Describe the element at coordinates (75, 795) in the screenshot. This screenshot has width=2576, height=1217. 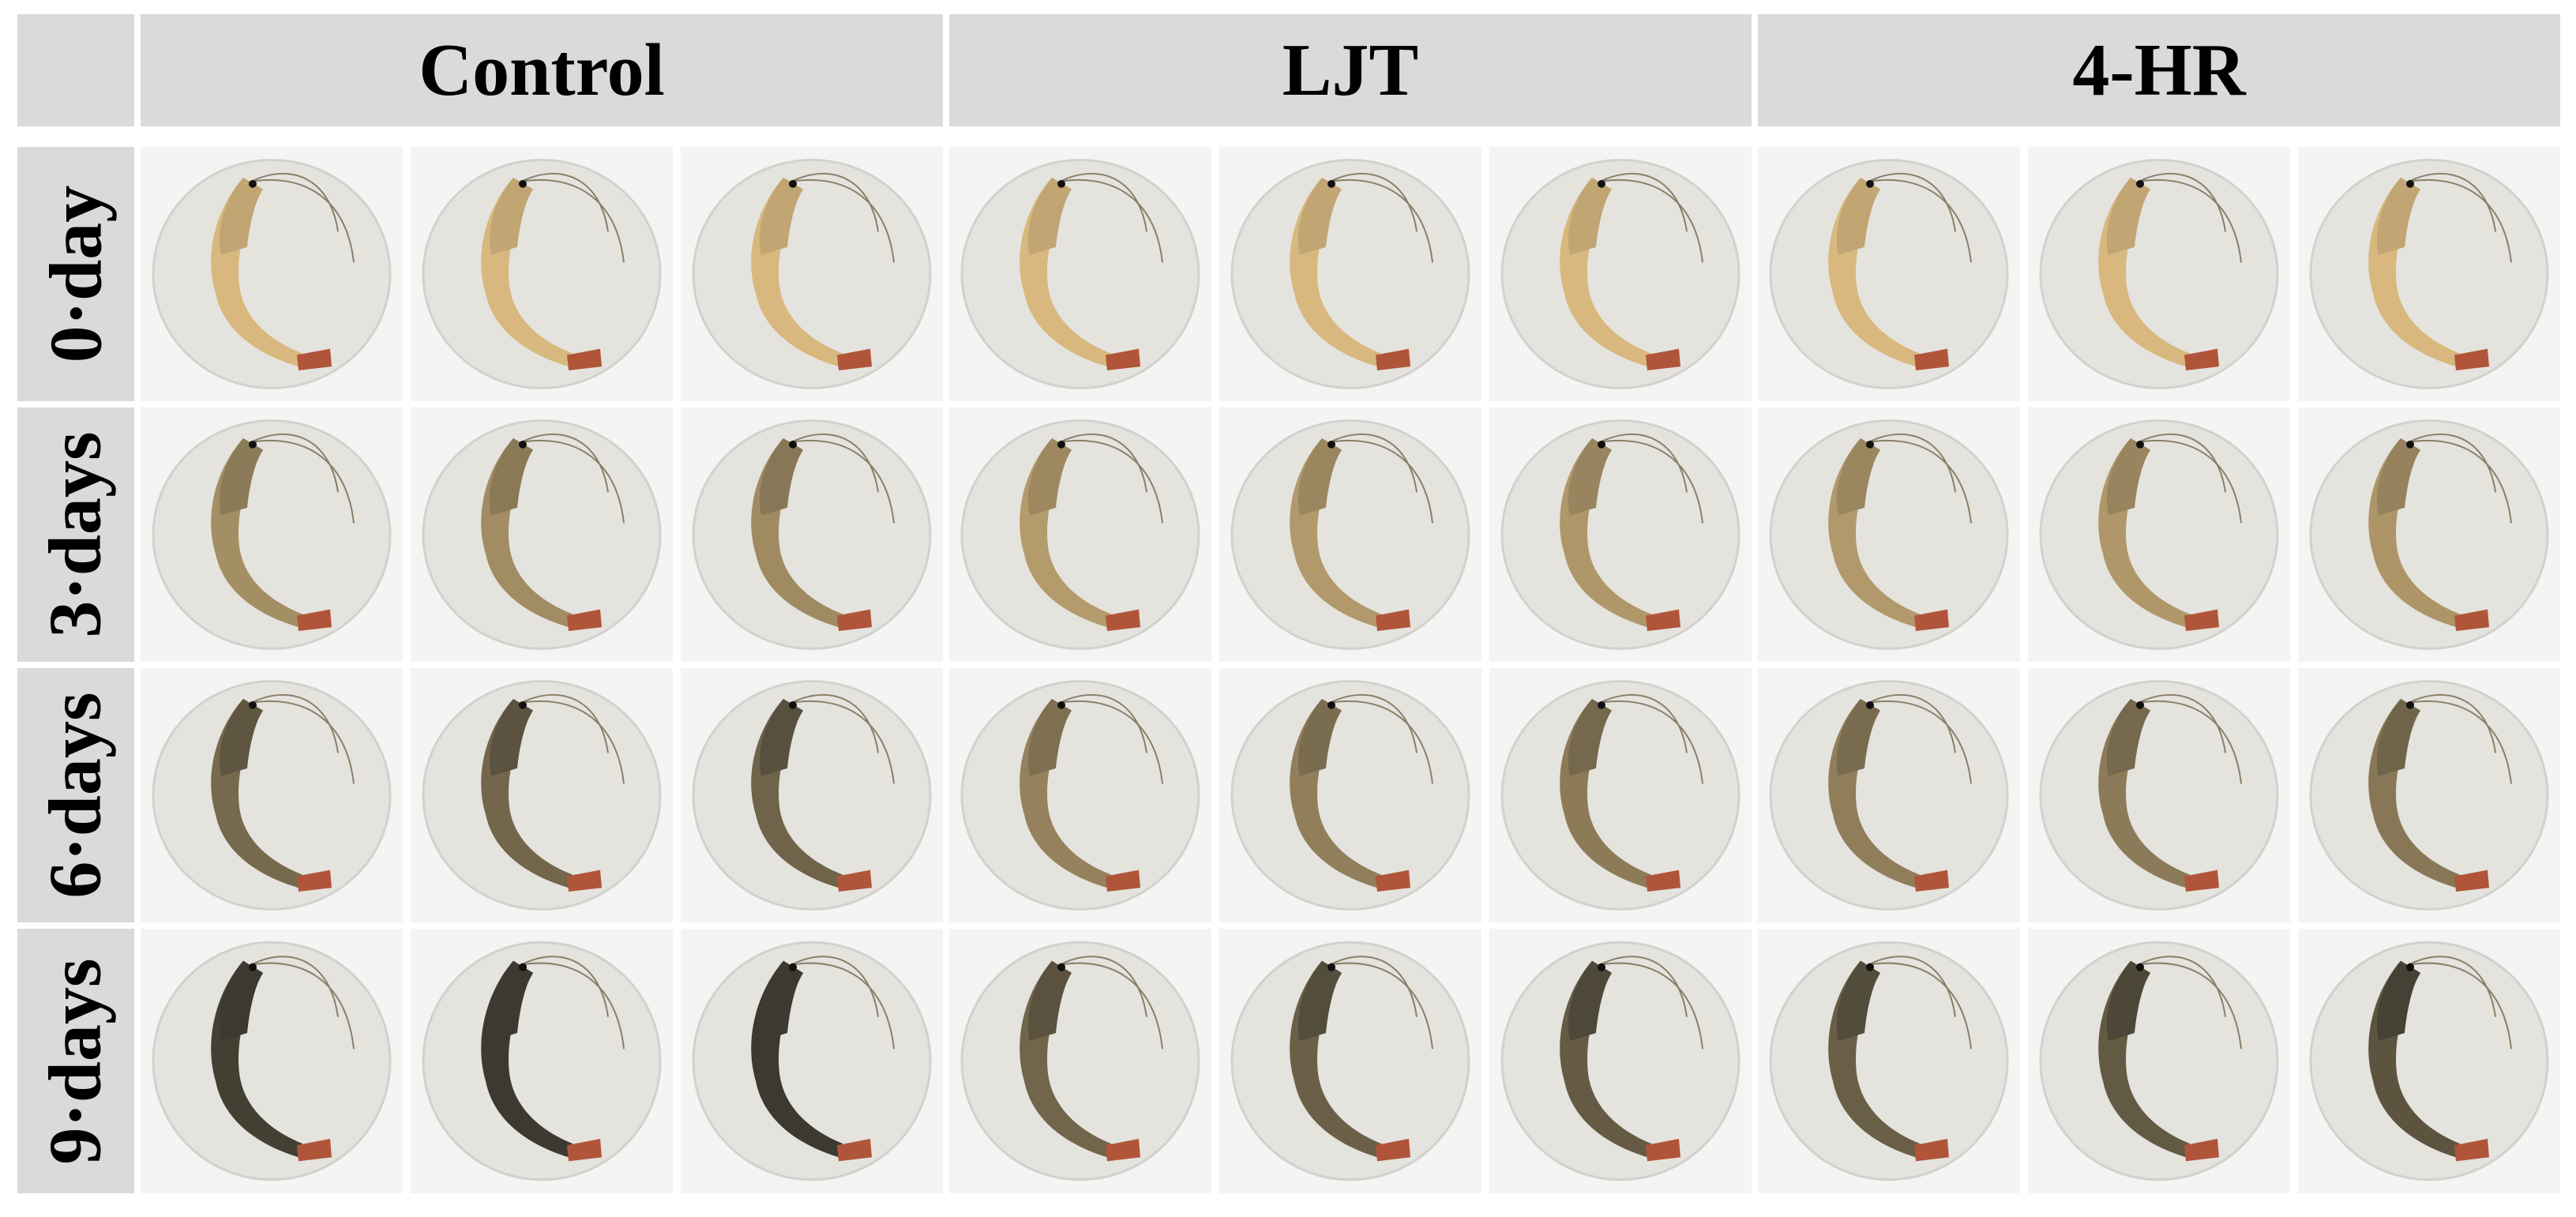
I see `row-header-6-days: 6·days` at that location.